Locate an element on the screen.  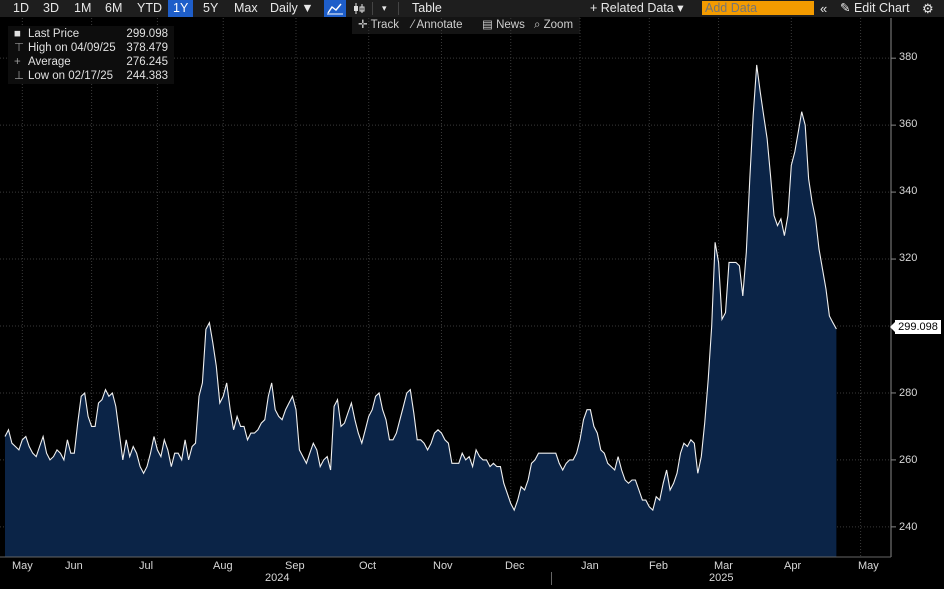
period-6m-button: 6M is located at coordinates (114, 8).